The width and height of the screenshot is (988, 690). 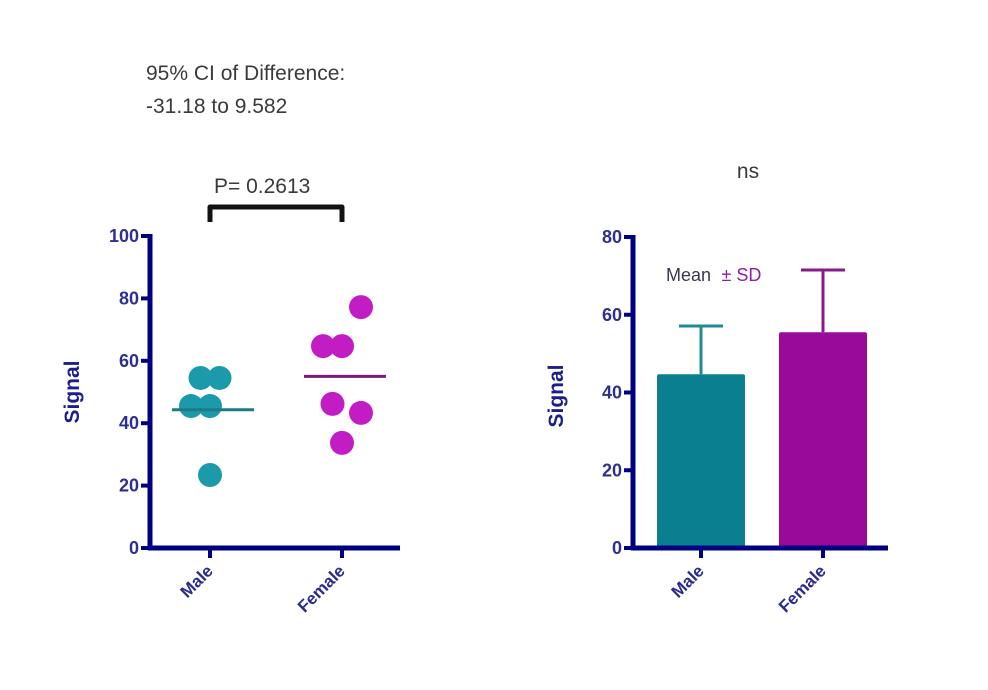 I want to click on scatter-axes, so click(x=273, y=392).